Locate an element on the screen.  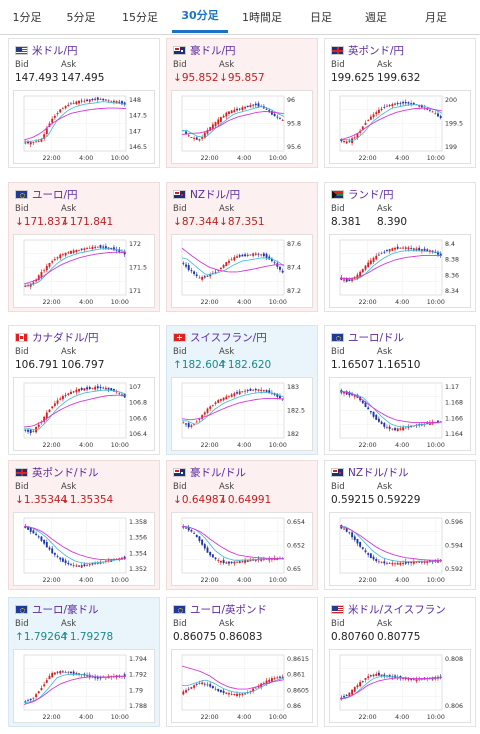
pair-title: ユーロ/ドル is located at coordinates (367, 337).